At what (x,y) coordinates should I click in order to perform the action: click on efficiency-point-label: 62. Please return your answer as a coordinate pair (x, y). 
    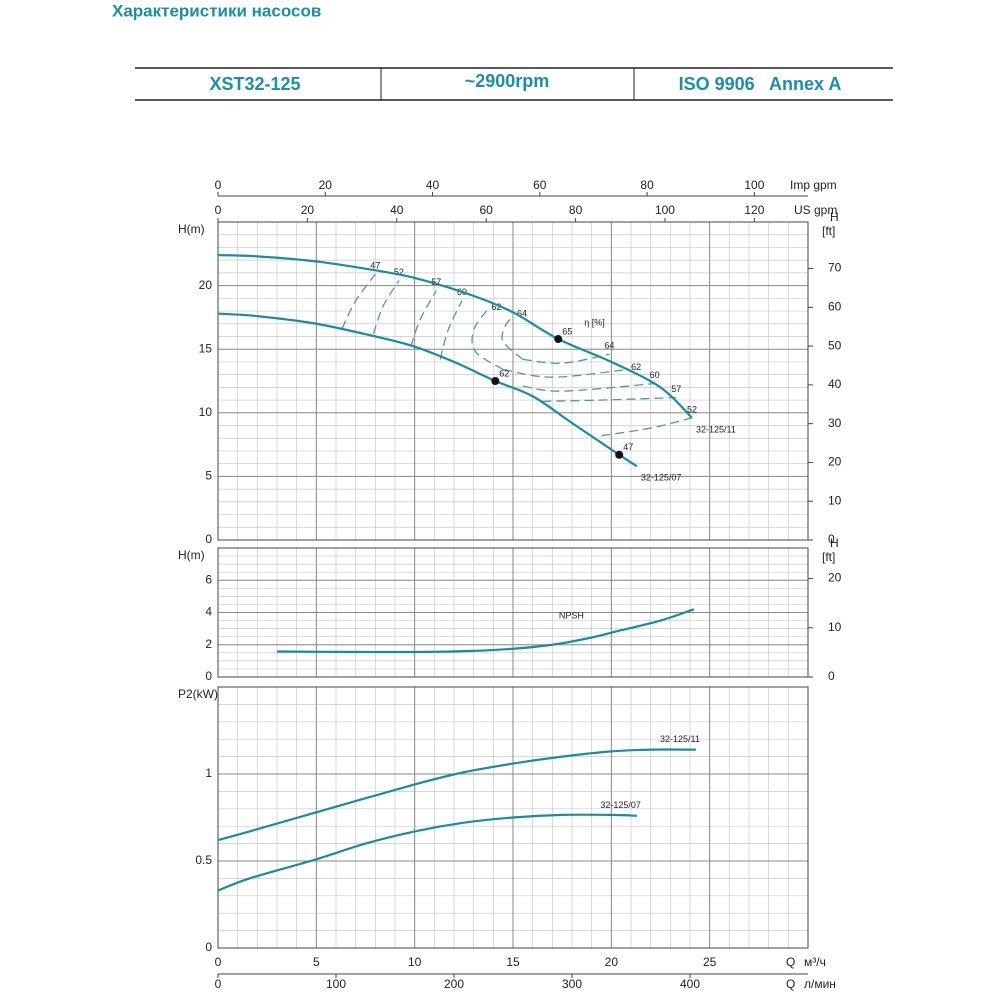
    Looking at the image, I should click on (504, 373).